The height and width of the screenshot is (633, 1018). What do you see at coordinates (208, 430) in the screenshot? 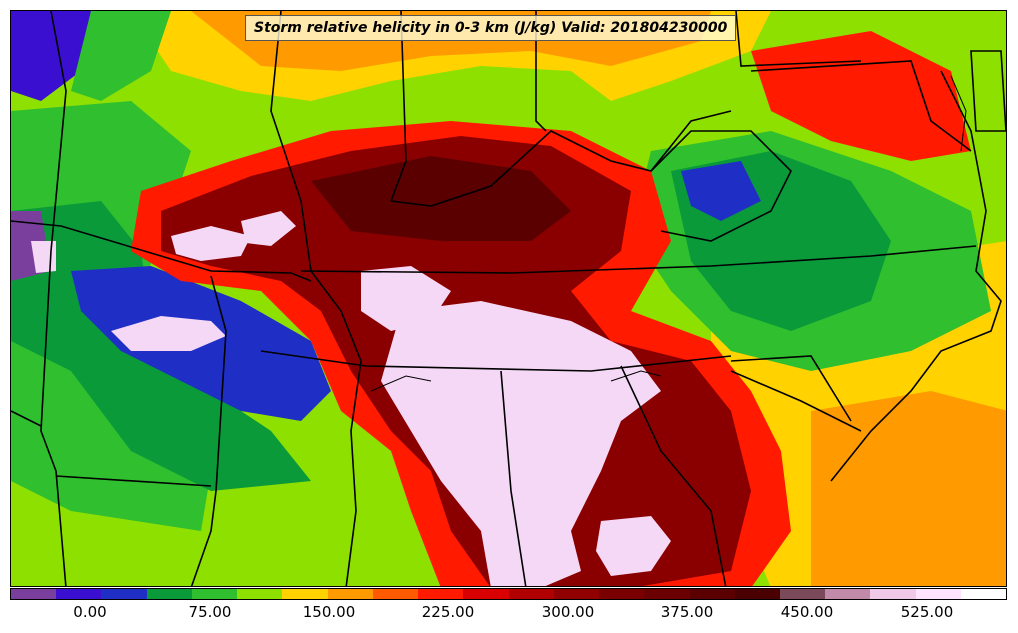
I see `boundary-ar-west` at bounding box center [208, 430].